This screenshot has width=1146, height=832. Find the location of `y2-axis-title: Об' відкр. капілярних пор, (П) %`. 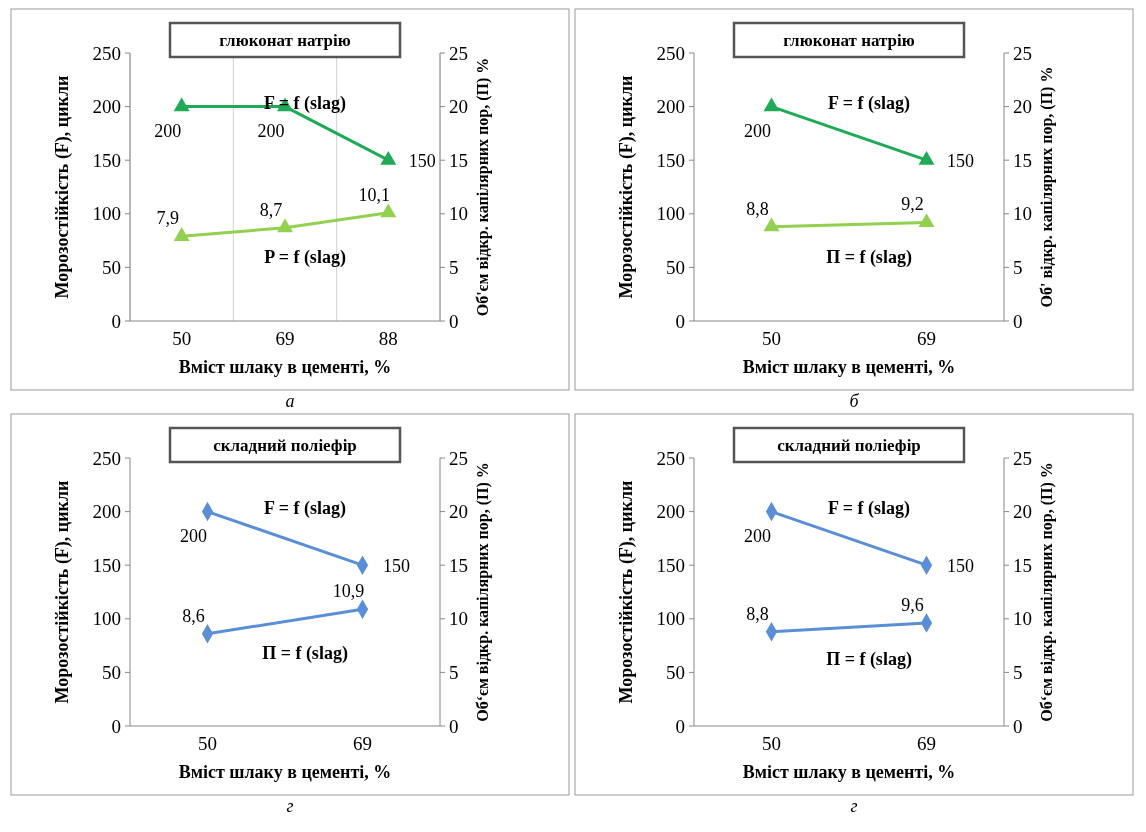

y2-axis-title: Об' відкр. капілярних пор, (П) % is located at coordinates (1047, 187).